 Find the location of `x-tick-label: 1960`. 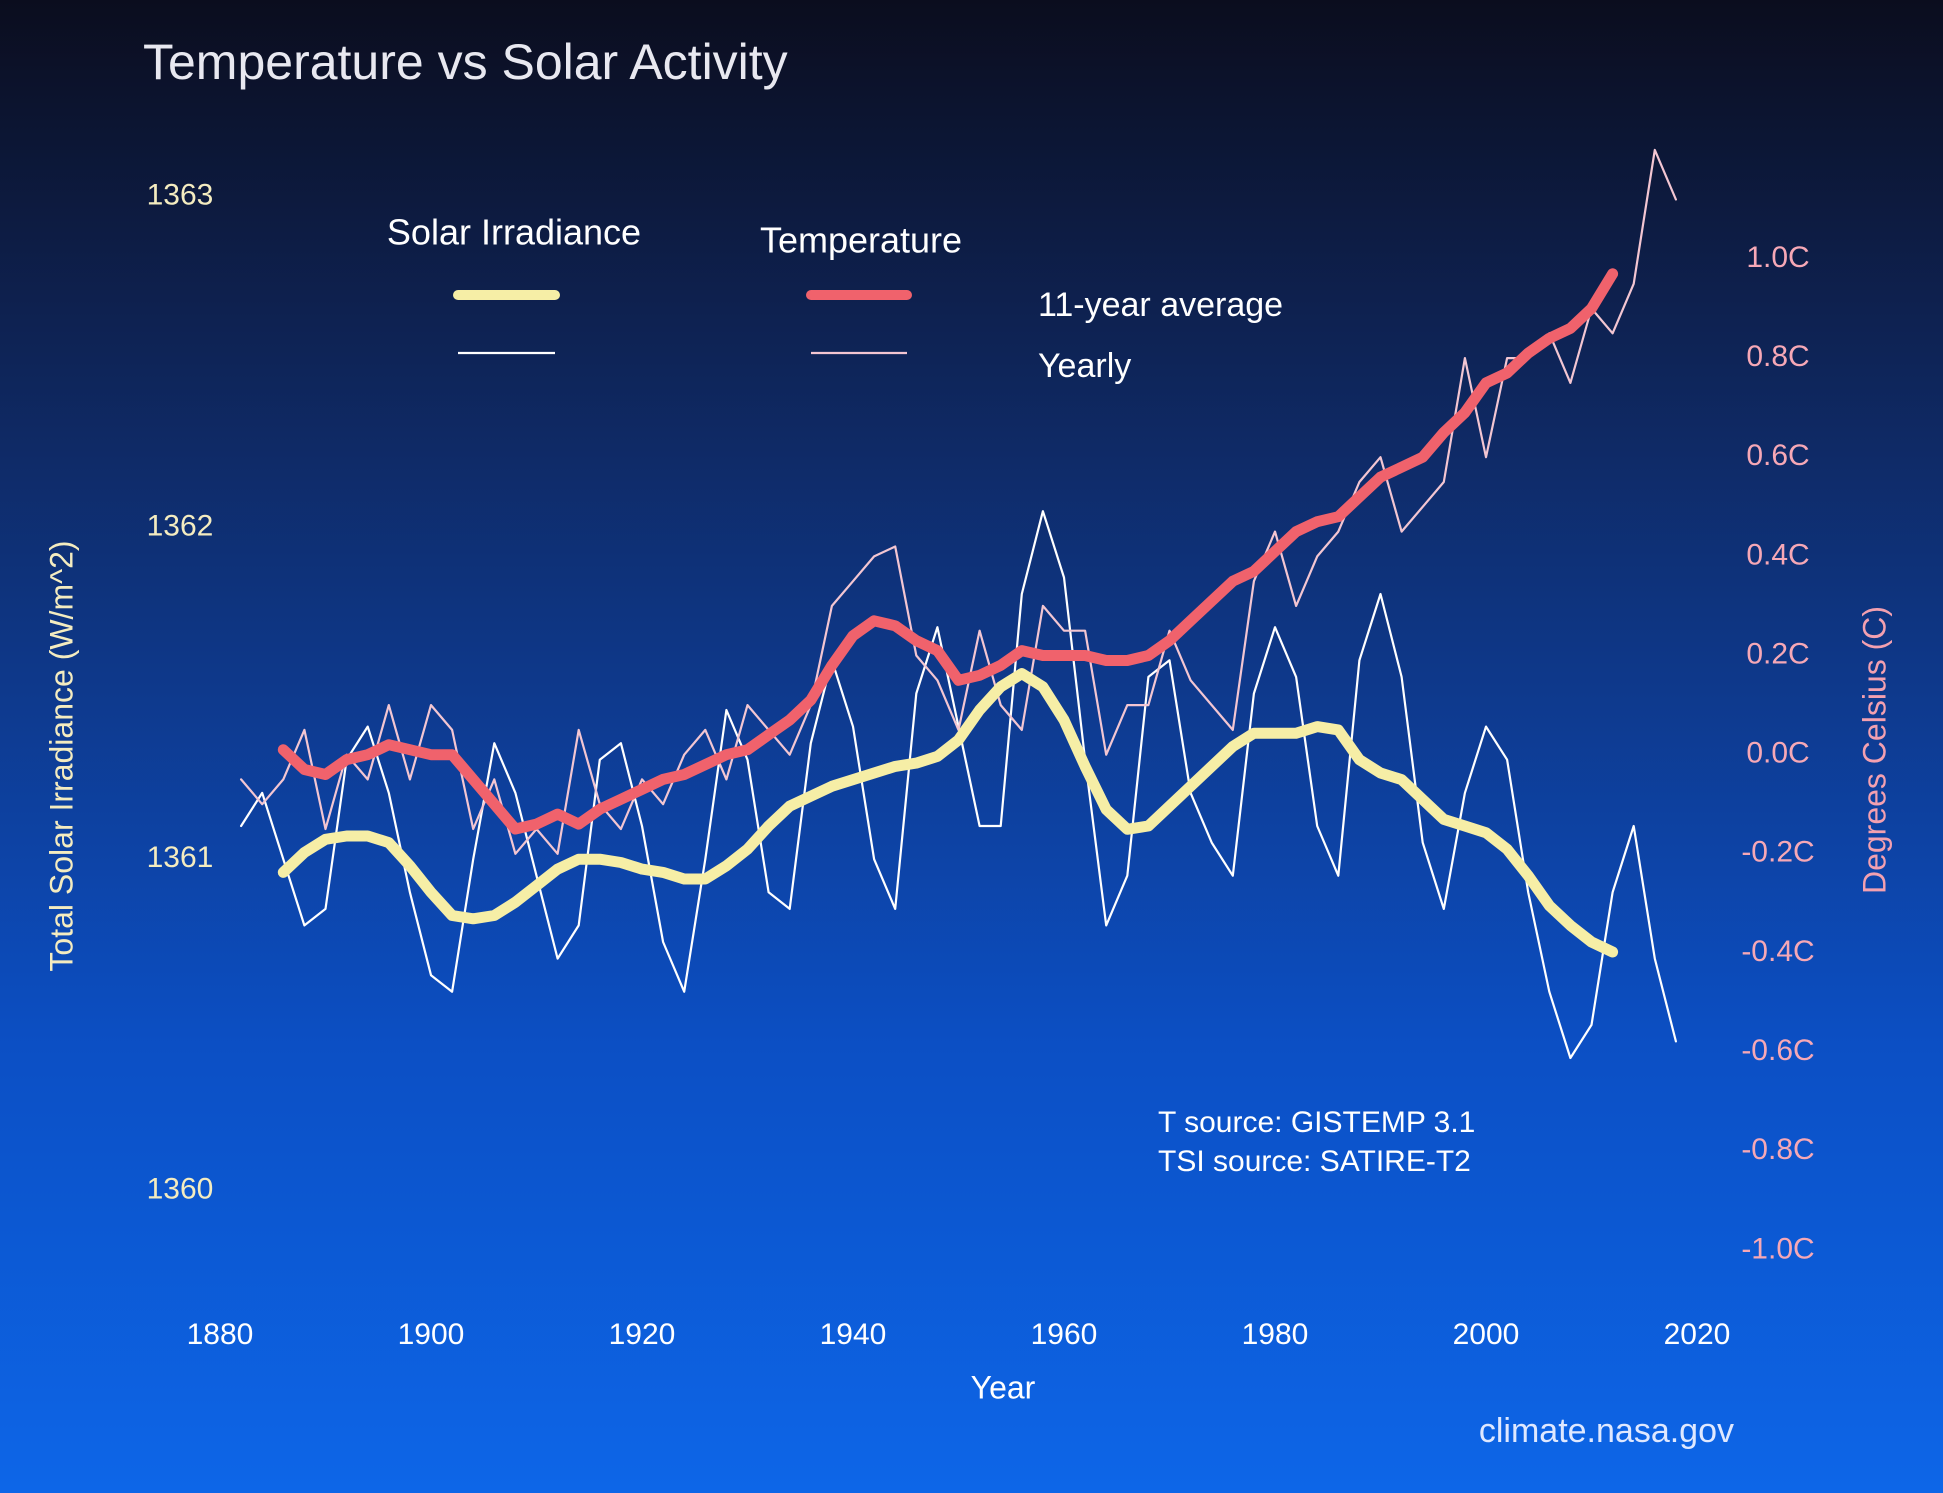

x-tick-label: 1960 is located at coordinates (1064, 1334).